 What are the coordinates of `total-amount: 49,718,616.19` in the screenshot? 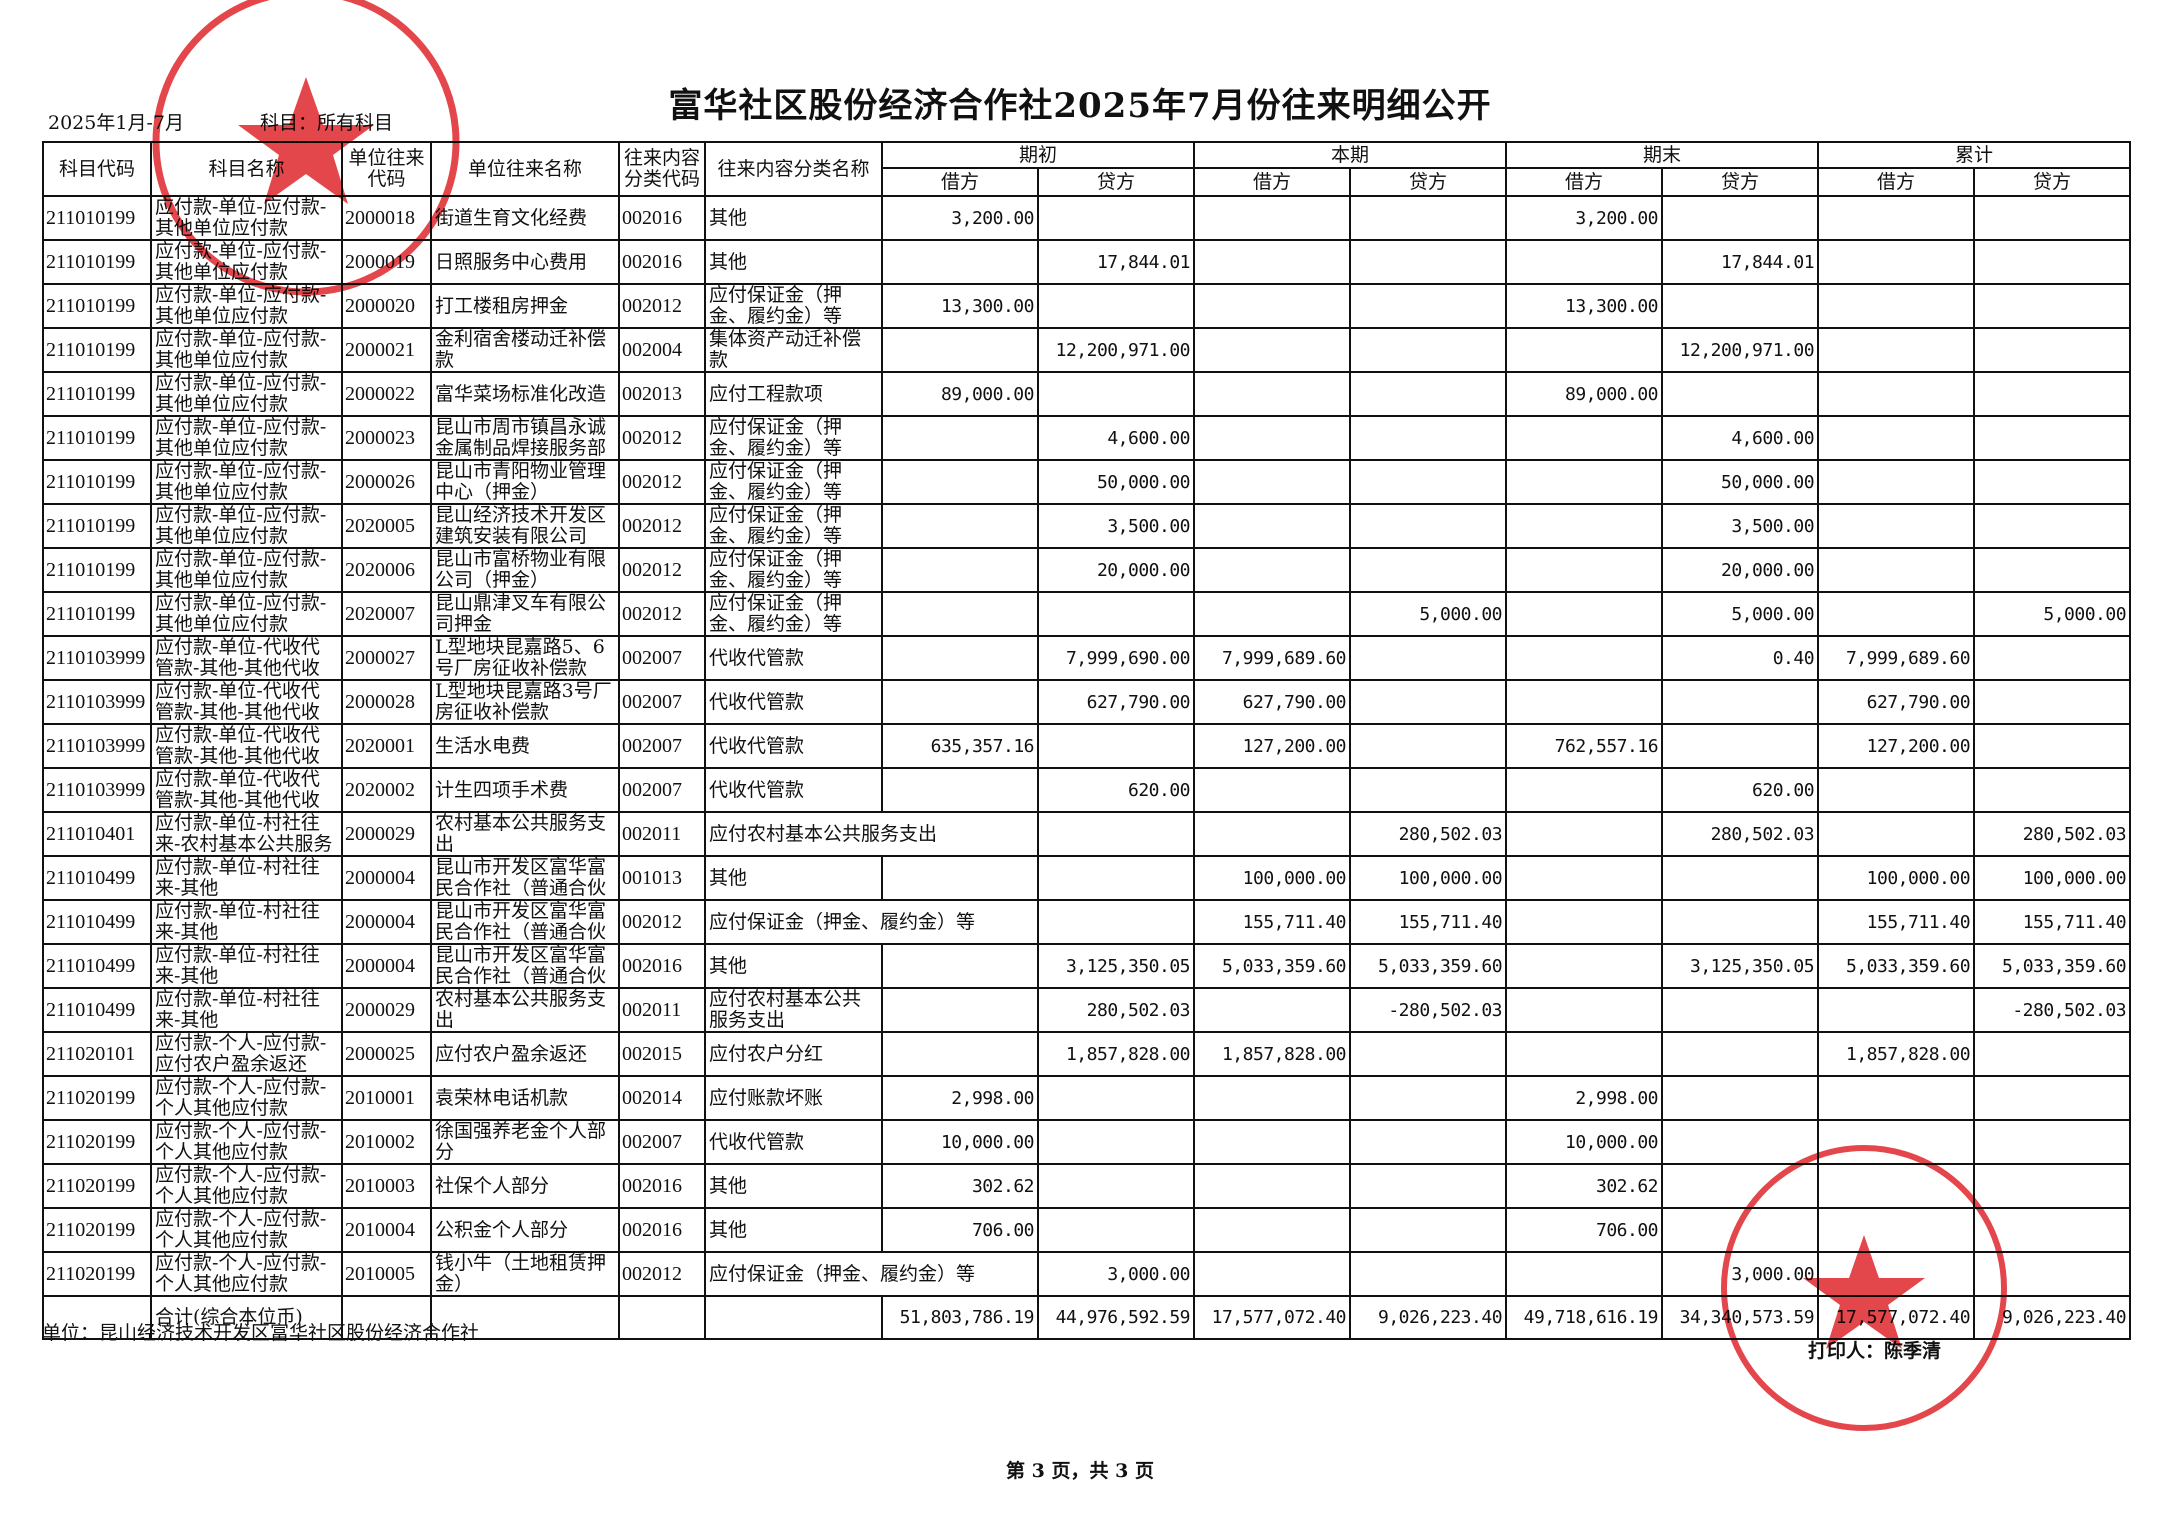 It's located at (1584, 1317).